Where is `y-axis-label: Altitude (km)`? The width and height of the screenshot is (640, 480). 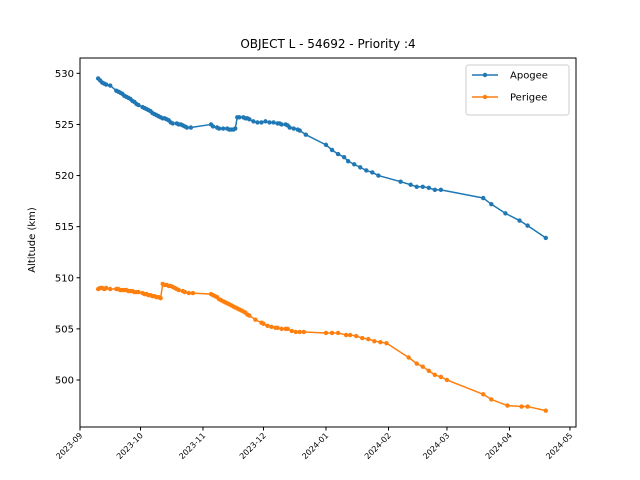
y-axis-label: Altitude (km) is located at coordinates (32, 240).